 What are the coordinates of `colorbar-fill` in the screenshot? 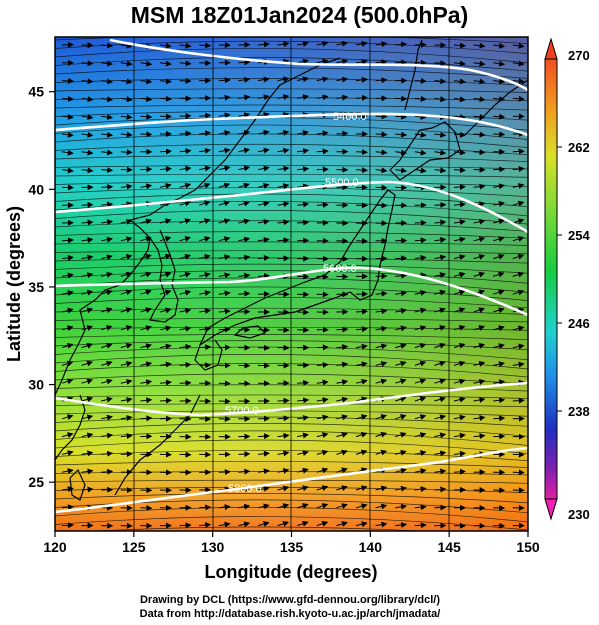 It's located at (551, 279).